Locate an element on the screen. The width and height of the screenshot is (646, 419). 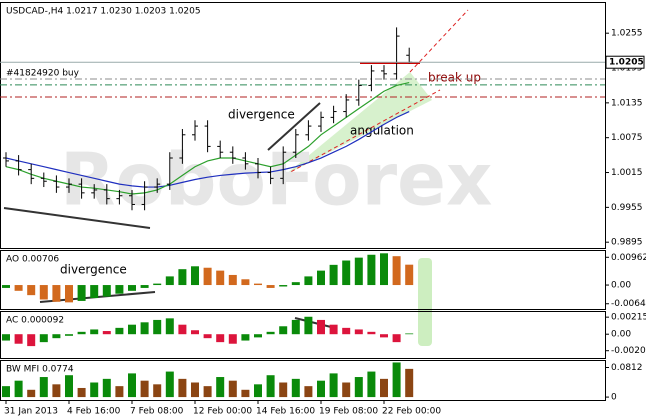
annotation: divergence is located at coordinates (93, 270).